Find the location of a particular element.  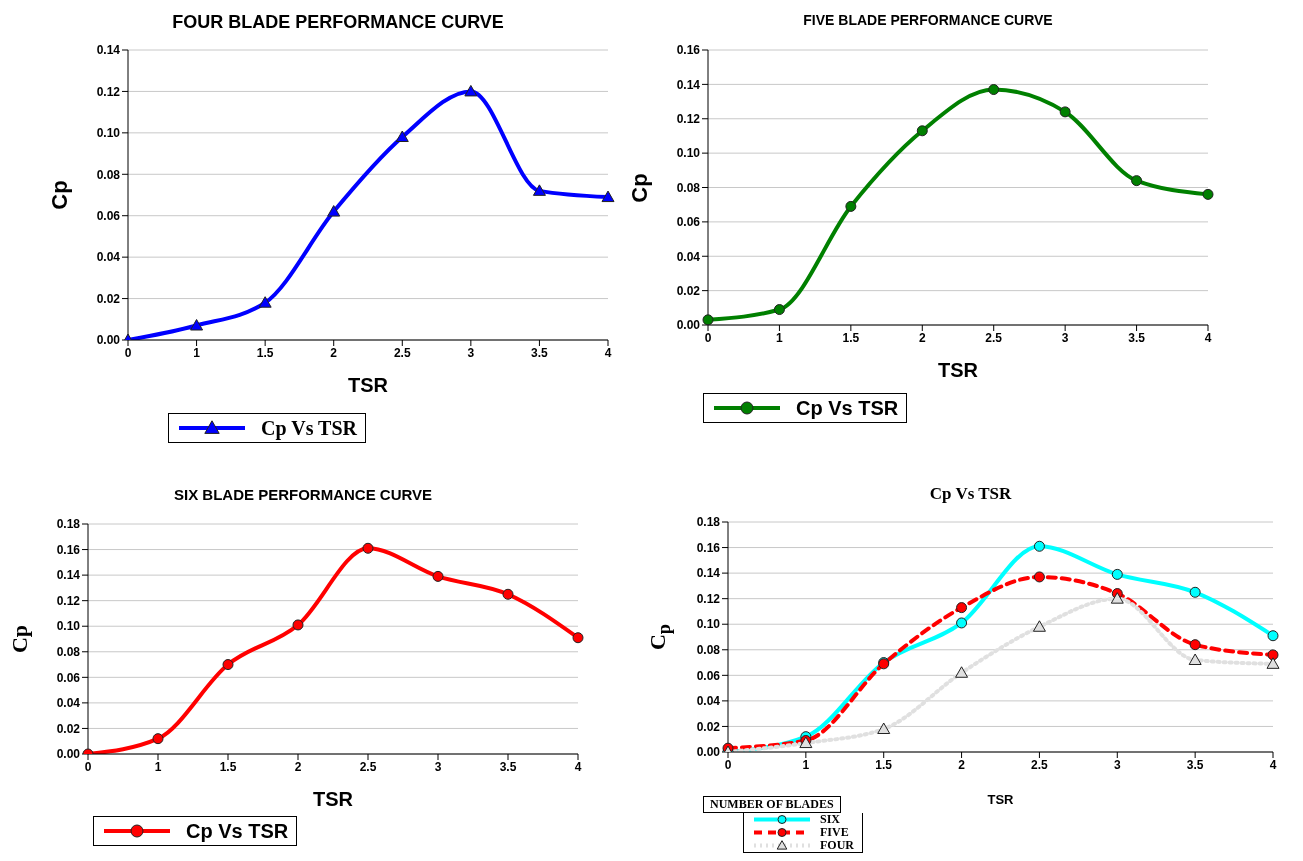

legend-label: FOUR is located at coordinates (837, 845).